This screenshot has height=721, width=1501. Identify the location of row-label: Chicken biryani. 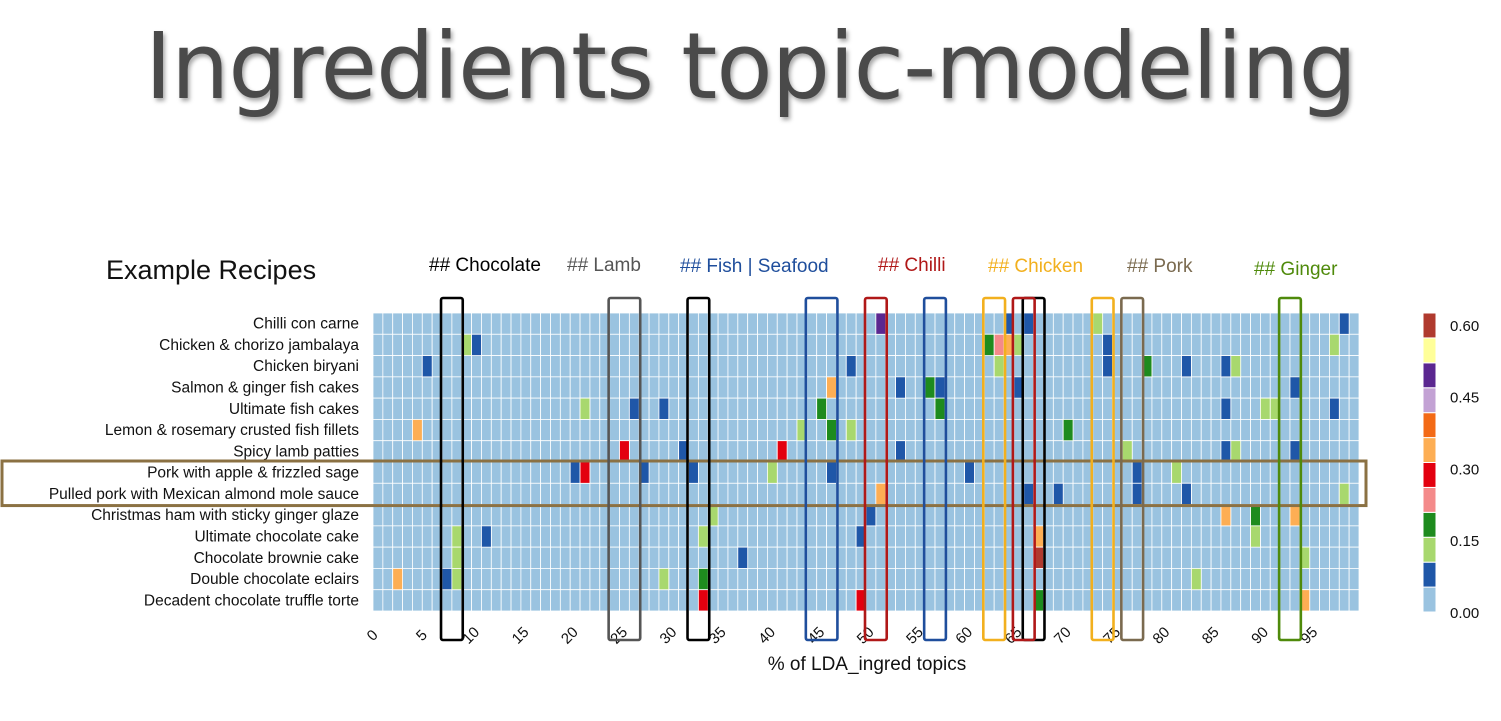
(306, 366).